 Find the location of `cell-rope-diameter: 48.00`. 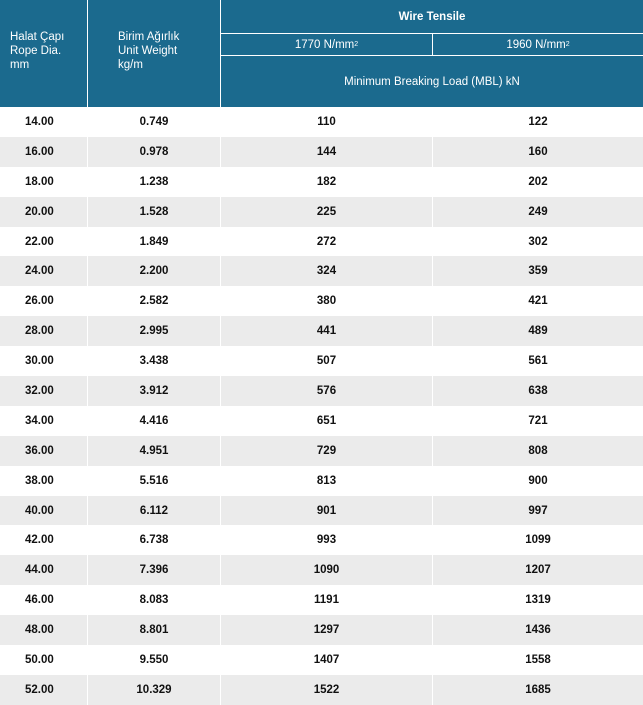

cell-rope-diameter: 48.00 is located at coordinates (39, 630).